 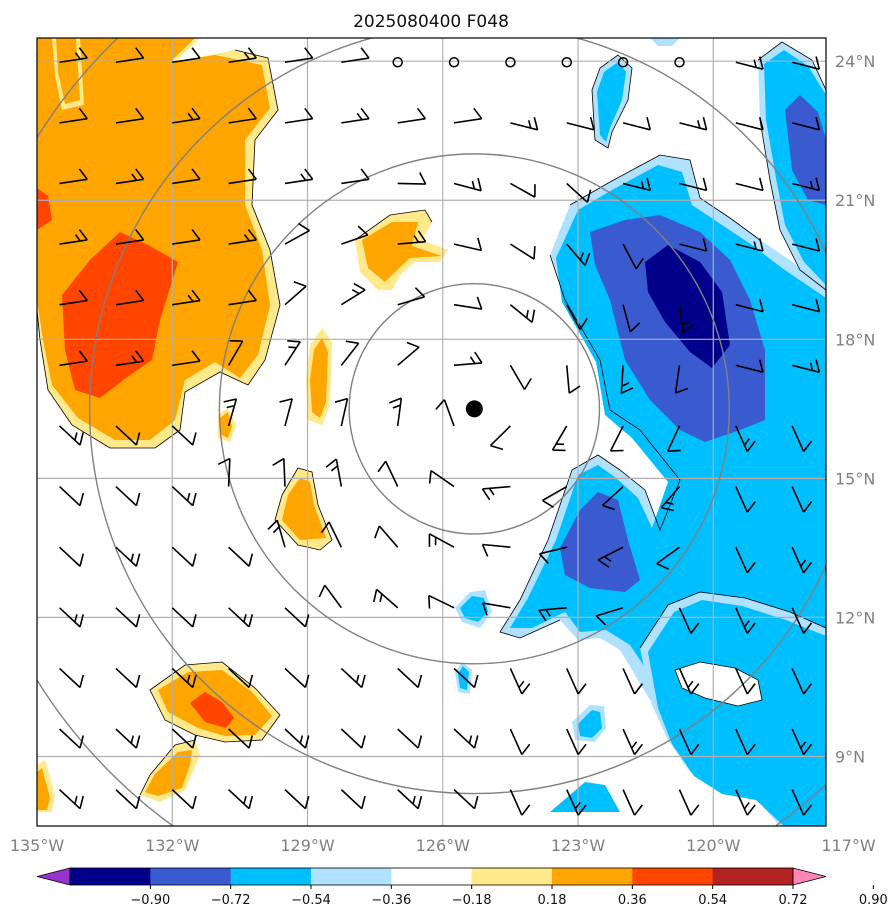 I want to click on lon-tick-label: 132°W, so click(x=172, y=845).